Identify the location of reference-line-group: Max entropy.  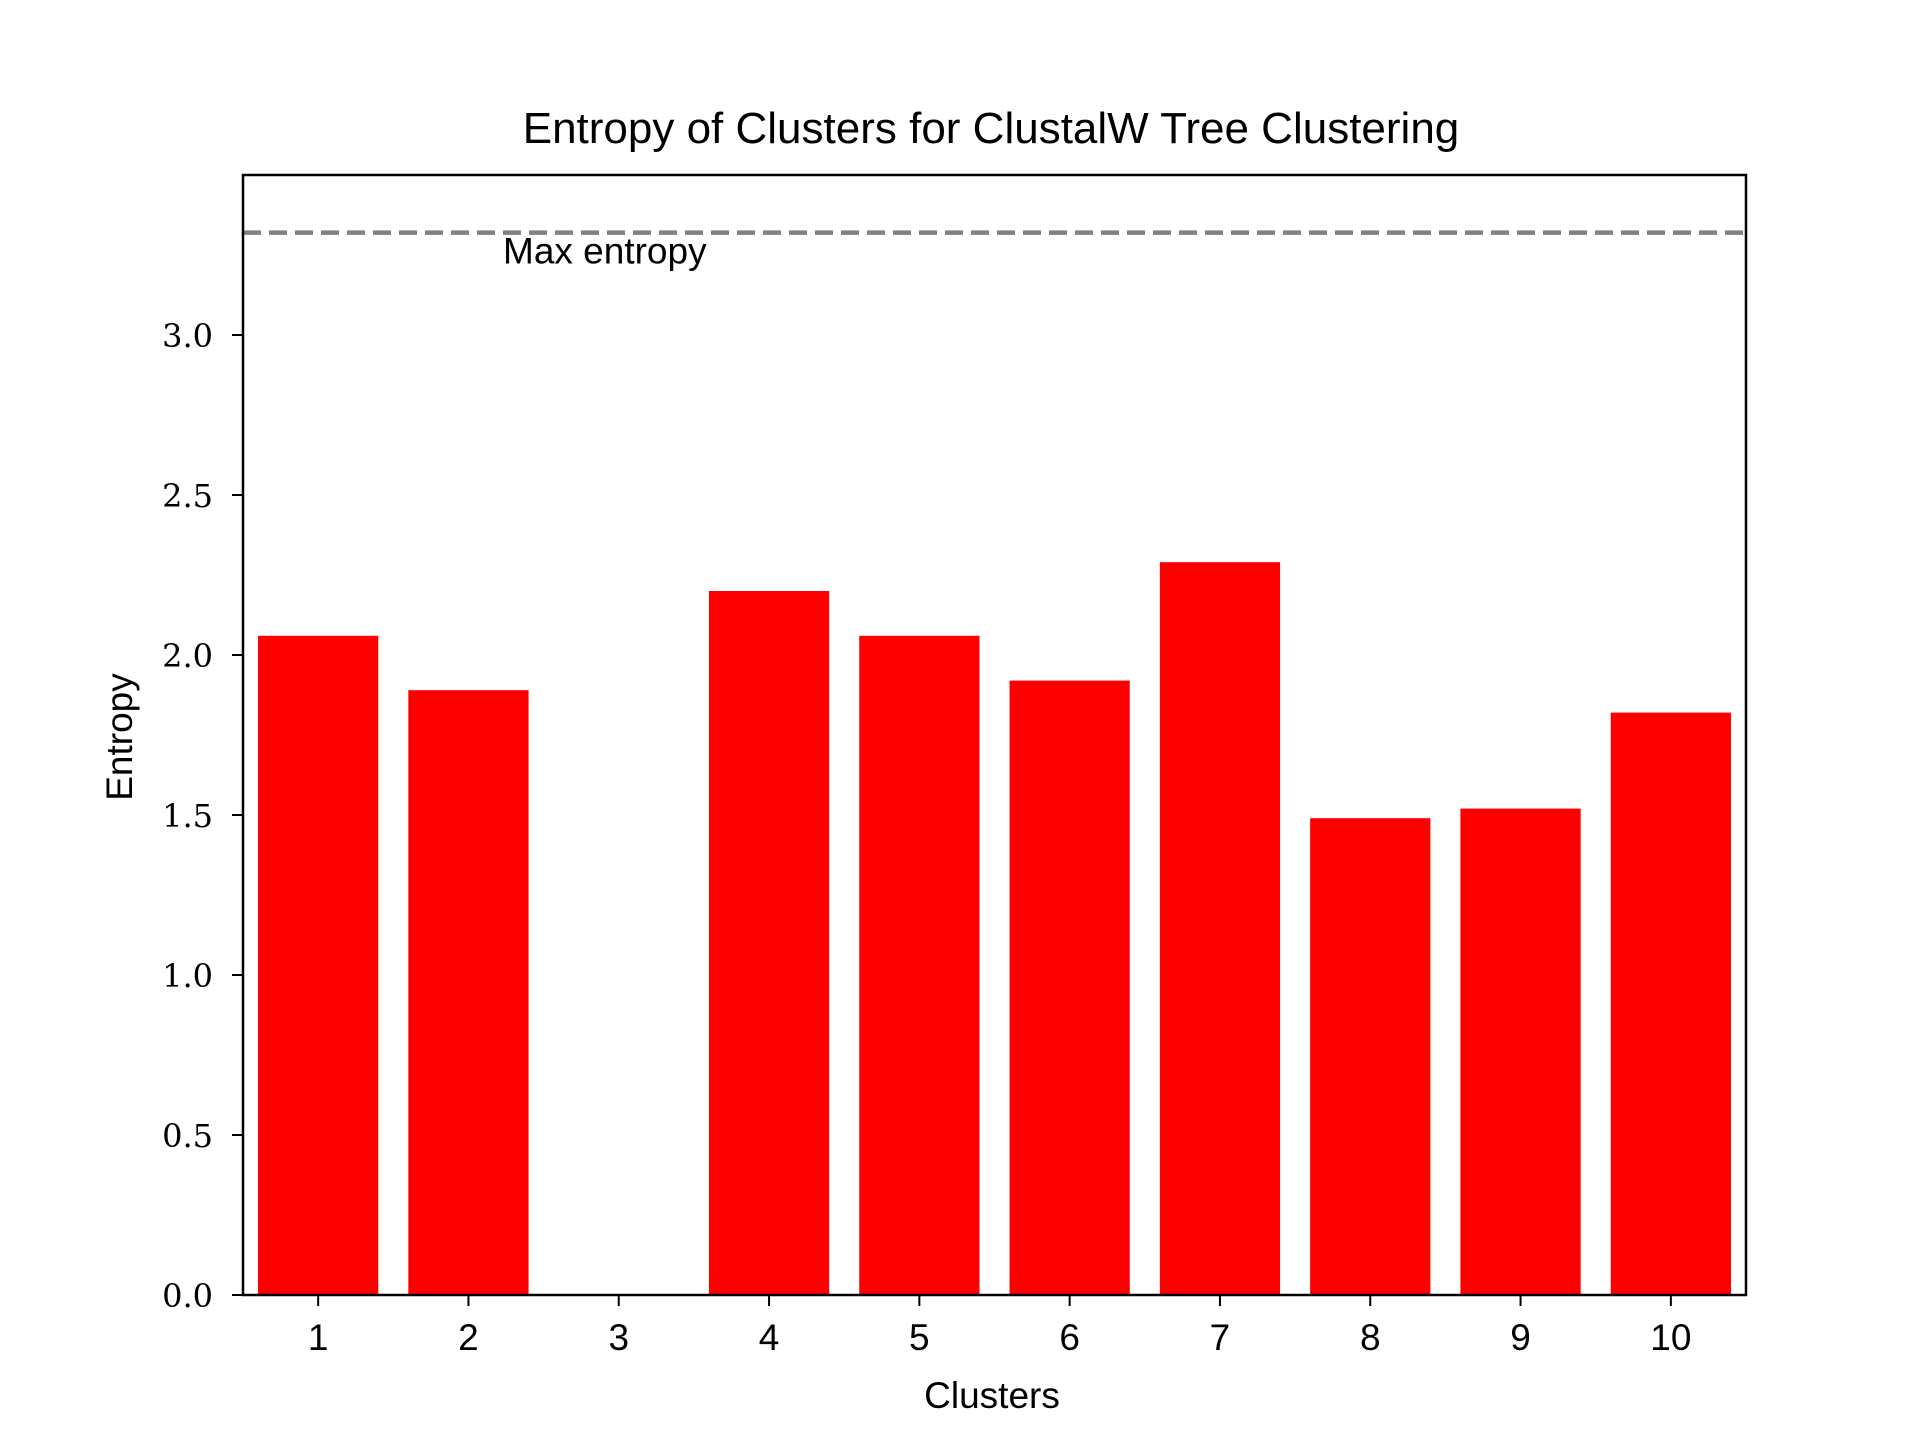
(994, 251).